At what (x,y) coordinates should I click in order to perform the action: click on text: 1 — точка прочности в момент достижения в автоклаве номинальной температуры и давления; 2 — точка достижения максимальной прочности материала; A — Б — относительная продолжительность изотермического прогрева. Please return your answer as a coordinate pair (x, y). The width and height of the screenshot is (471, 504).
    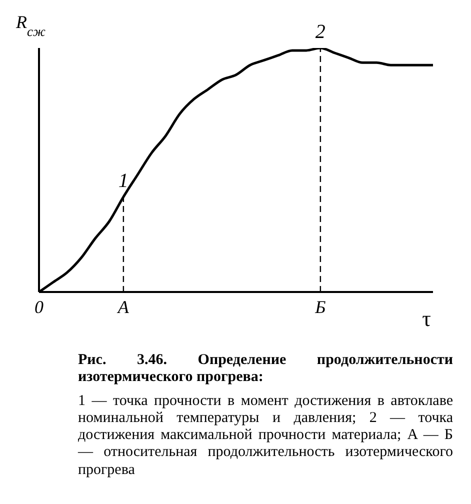
    Looking at the image, I should click on (265, 435).